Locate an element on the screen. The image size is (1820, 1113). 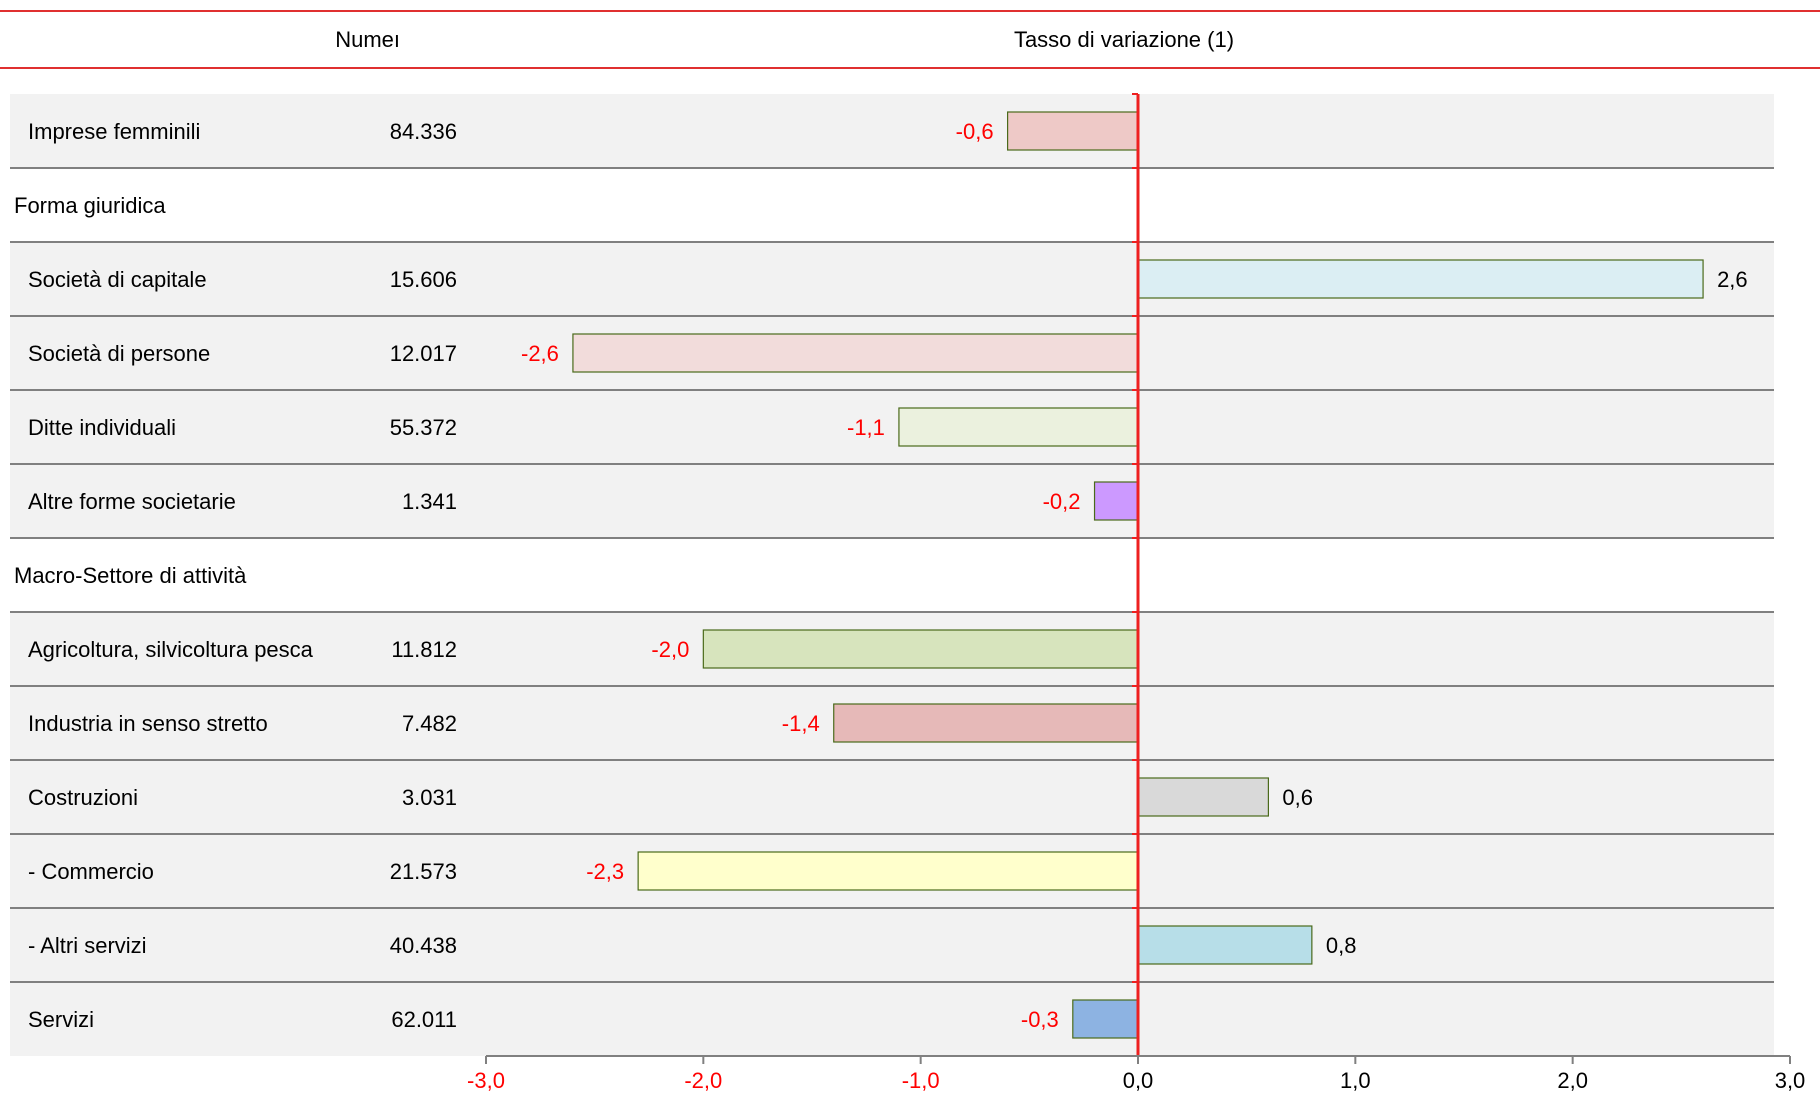
value-label: -0,6 is located at coordinates (975, 131).